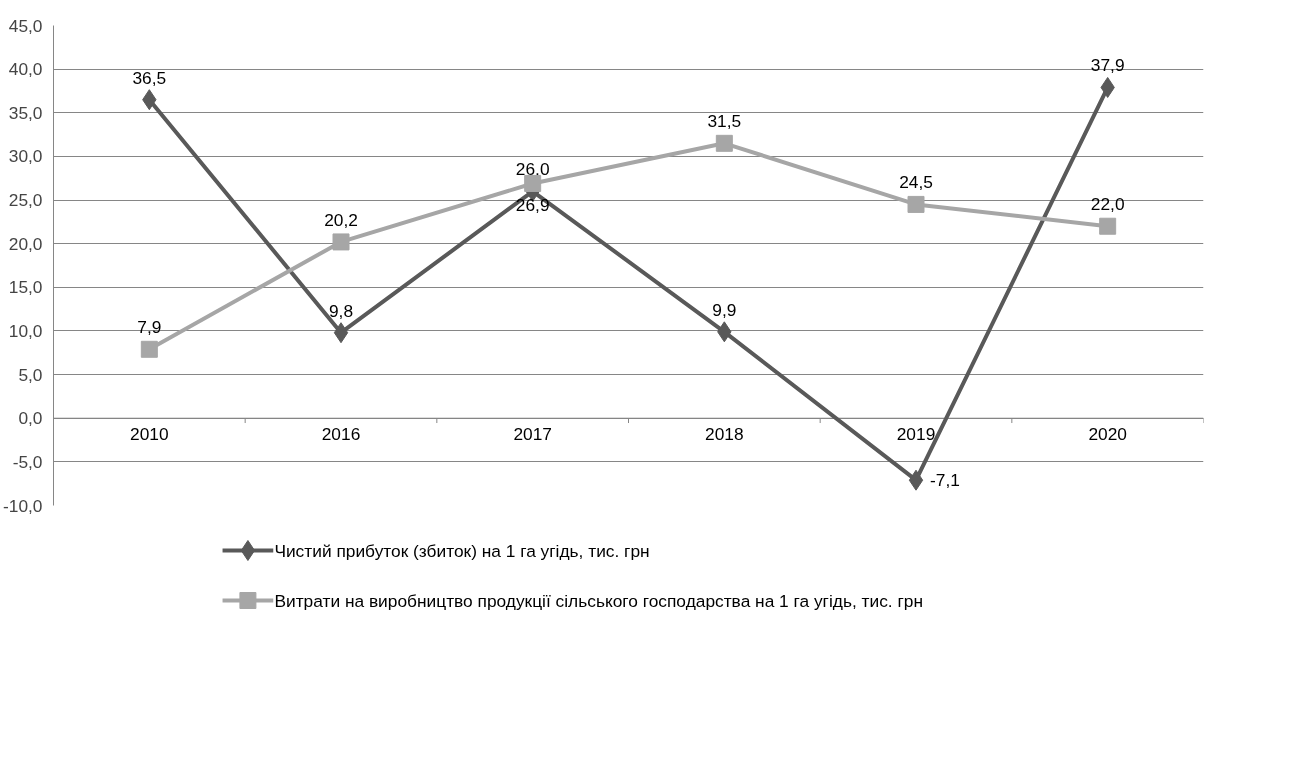 This screenshot has width=1315, height=767. I want to click on legend-label: Чистий прибуток (збиток) на 1 га угідь, тис. грн, so click(462, 550).